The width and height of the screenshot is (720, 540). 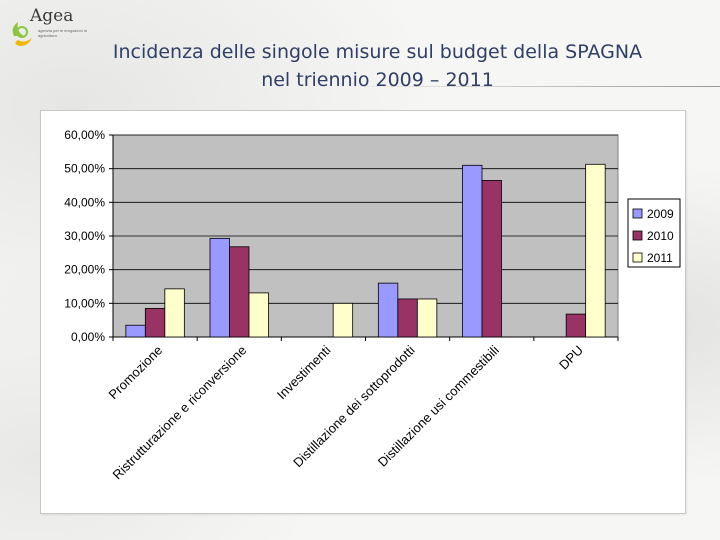 I want to click on y-tick-label: 50,00%, so click(x=84, y=169).